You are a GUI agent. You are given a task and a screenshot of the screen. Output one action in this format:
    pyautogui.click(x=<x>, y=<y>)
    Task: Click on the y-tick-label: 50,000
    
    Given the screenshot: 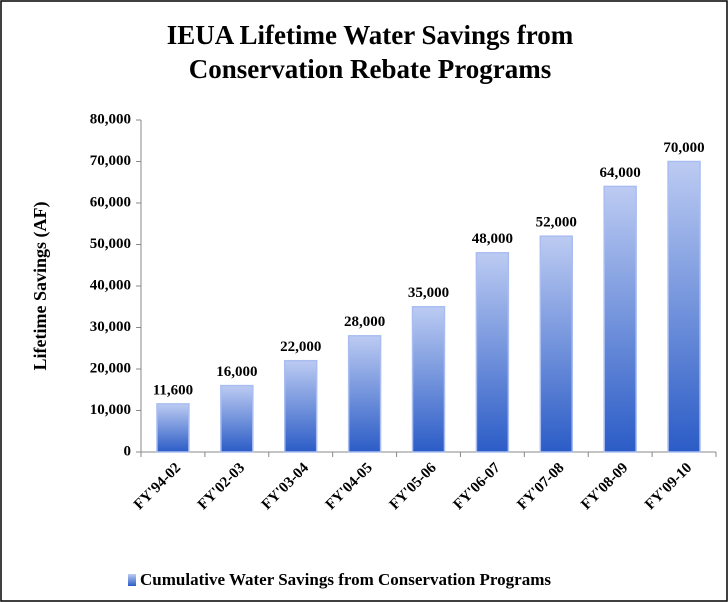 What is the action you would take?
    pyautogui.click(x=110, y=244)
    